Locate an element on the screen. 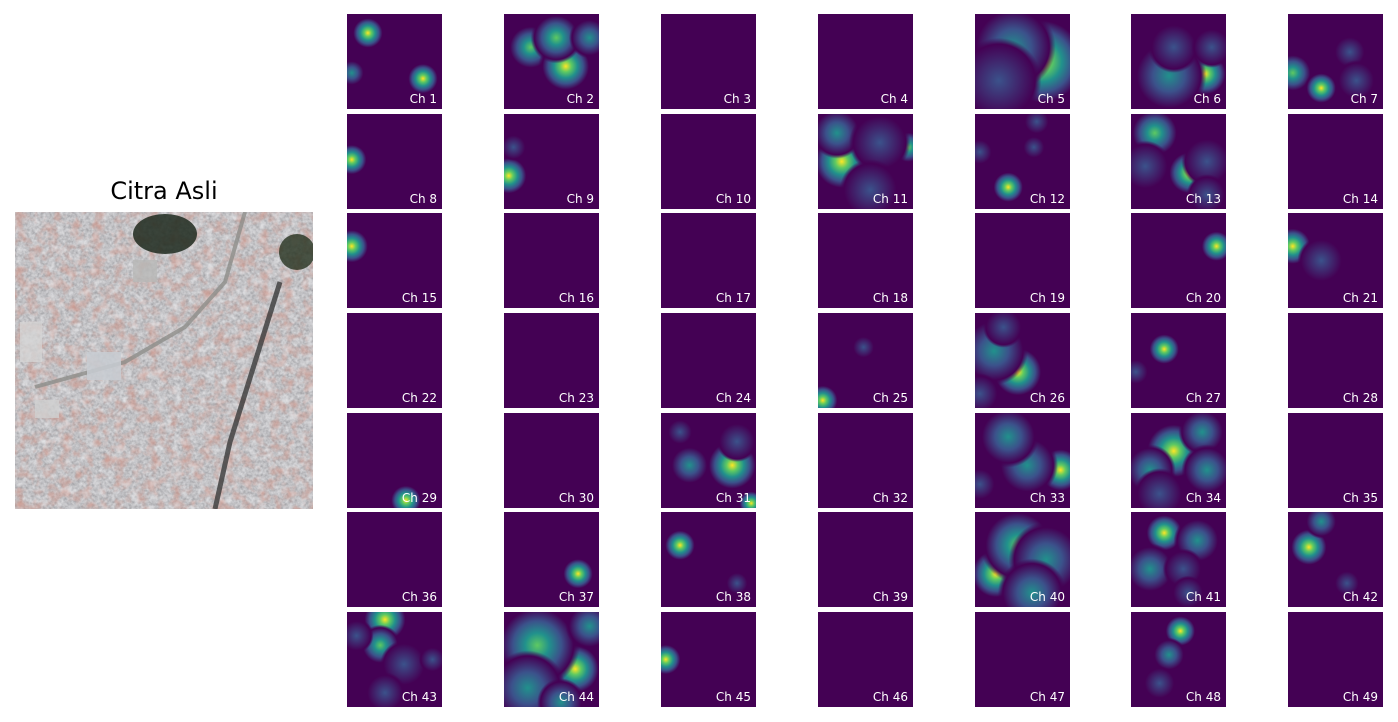  channel-map: Ch 37 is located at coordinates (551, 559).